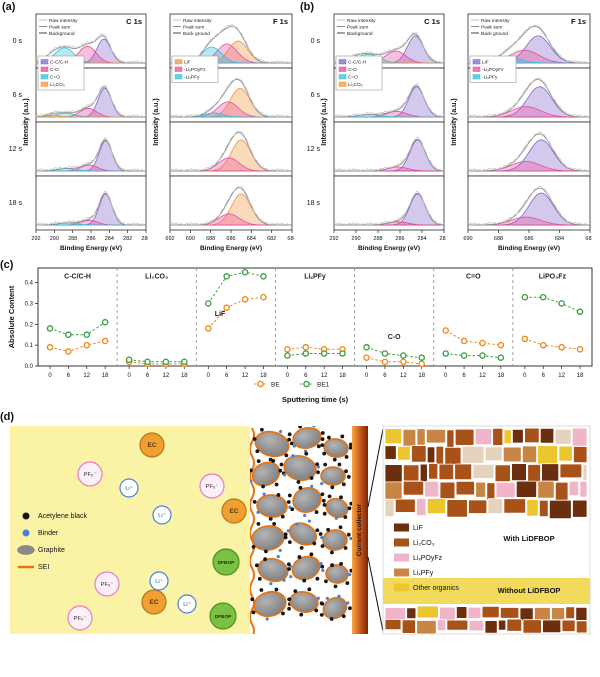 The image size is (600, 677). What do you see at coordinates (401, 557) in the screenshot?
I see `sei-legend-swatch-lipofz` at bounding box center [401, 557].